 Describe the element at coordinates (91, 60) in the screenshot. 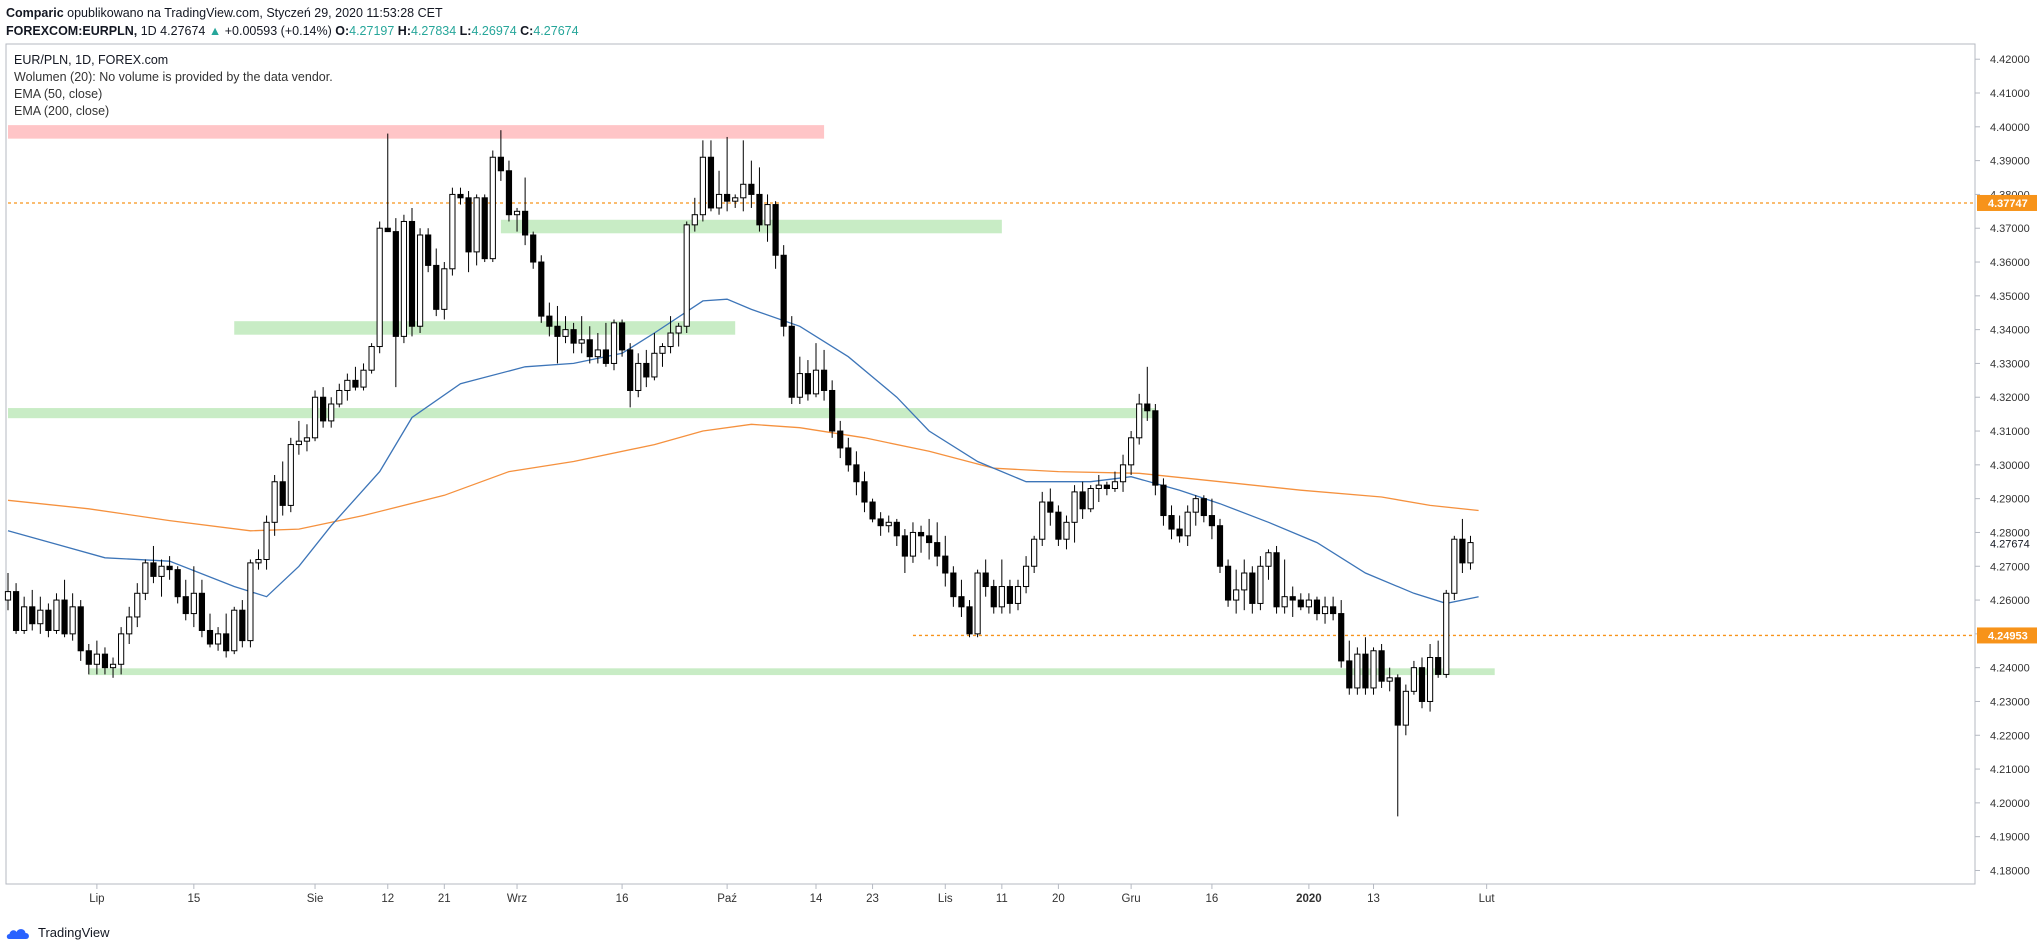

I see `legend-instrument: EUR/PLN, 1D, FOREX.com` at that location.